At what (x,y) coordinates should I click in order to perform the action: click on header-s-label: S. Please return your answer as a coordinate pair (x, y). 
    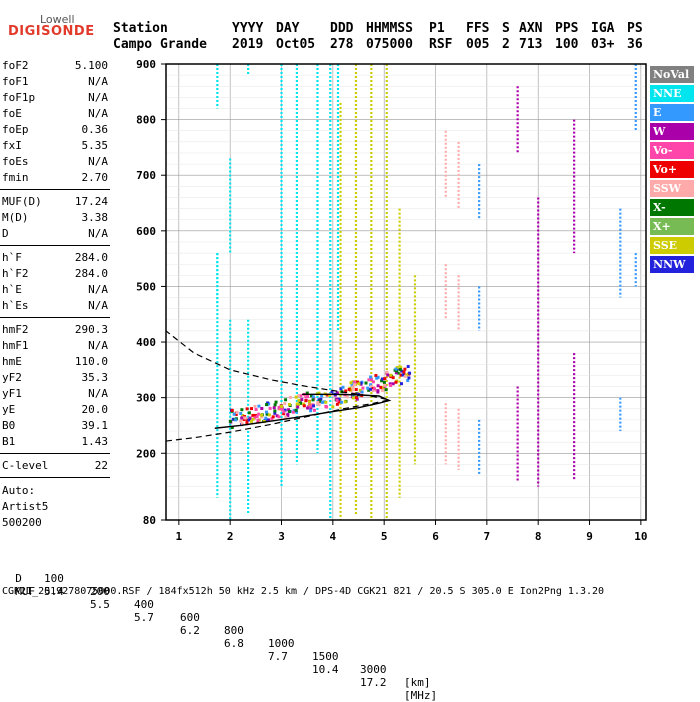
    Looking at the image, I should click on (506, 28).